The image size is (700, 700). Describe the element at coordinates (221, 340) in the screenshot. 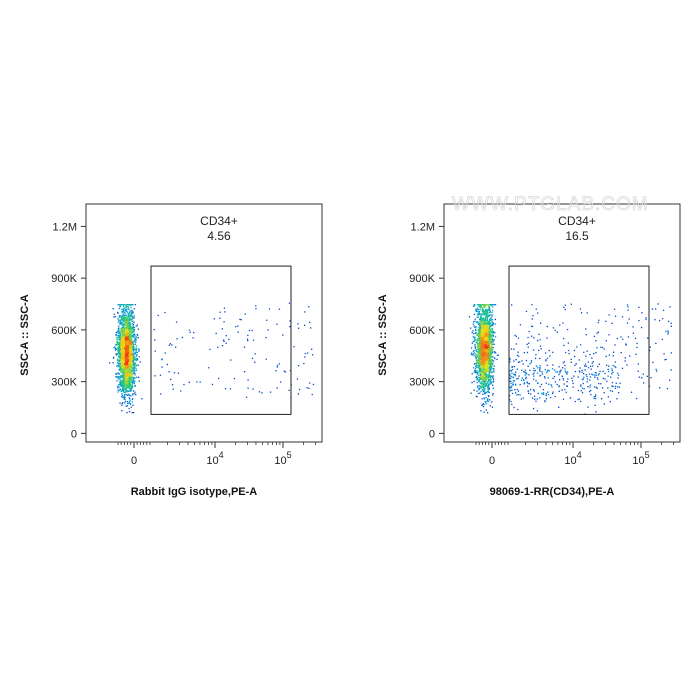

I see `gate-rectangle` at that location.